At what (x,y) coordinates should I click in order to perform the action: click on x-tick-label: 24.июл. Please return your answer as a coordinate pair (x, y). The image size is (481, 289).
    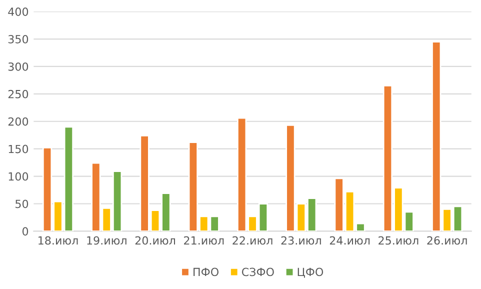
    Looking at the image, I should click on (350, 240).